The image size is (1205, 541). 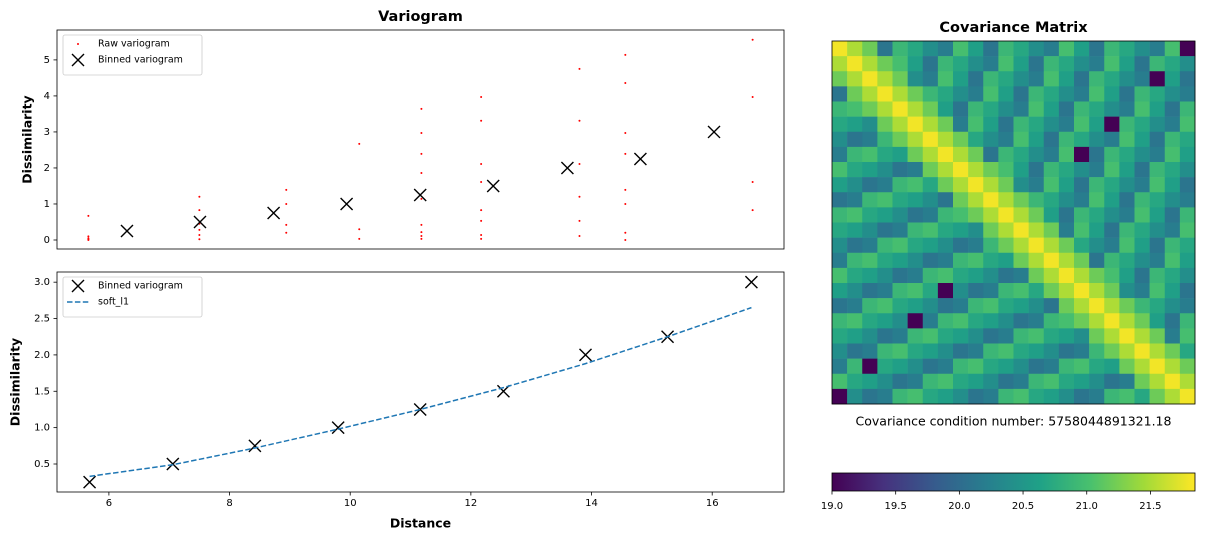 What do you see at coordinates (42, 464) in the screenshot?
I see `y-tick-label: 0.5` at bounding box center [42, 464].